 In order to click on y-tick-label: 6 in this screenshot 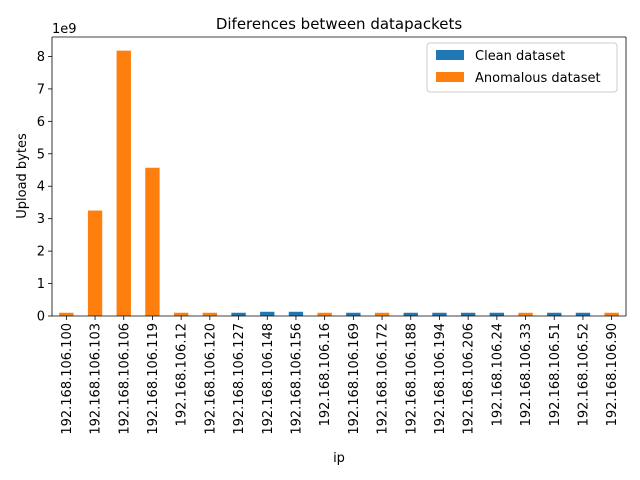, I will do `click(41, 122)`.